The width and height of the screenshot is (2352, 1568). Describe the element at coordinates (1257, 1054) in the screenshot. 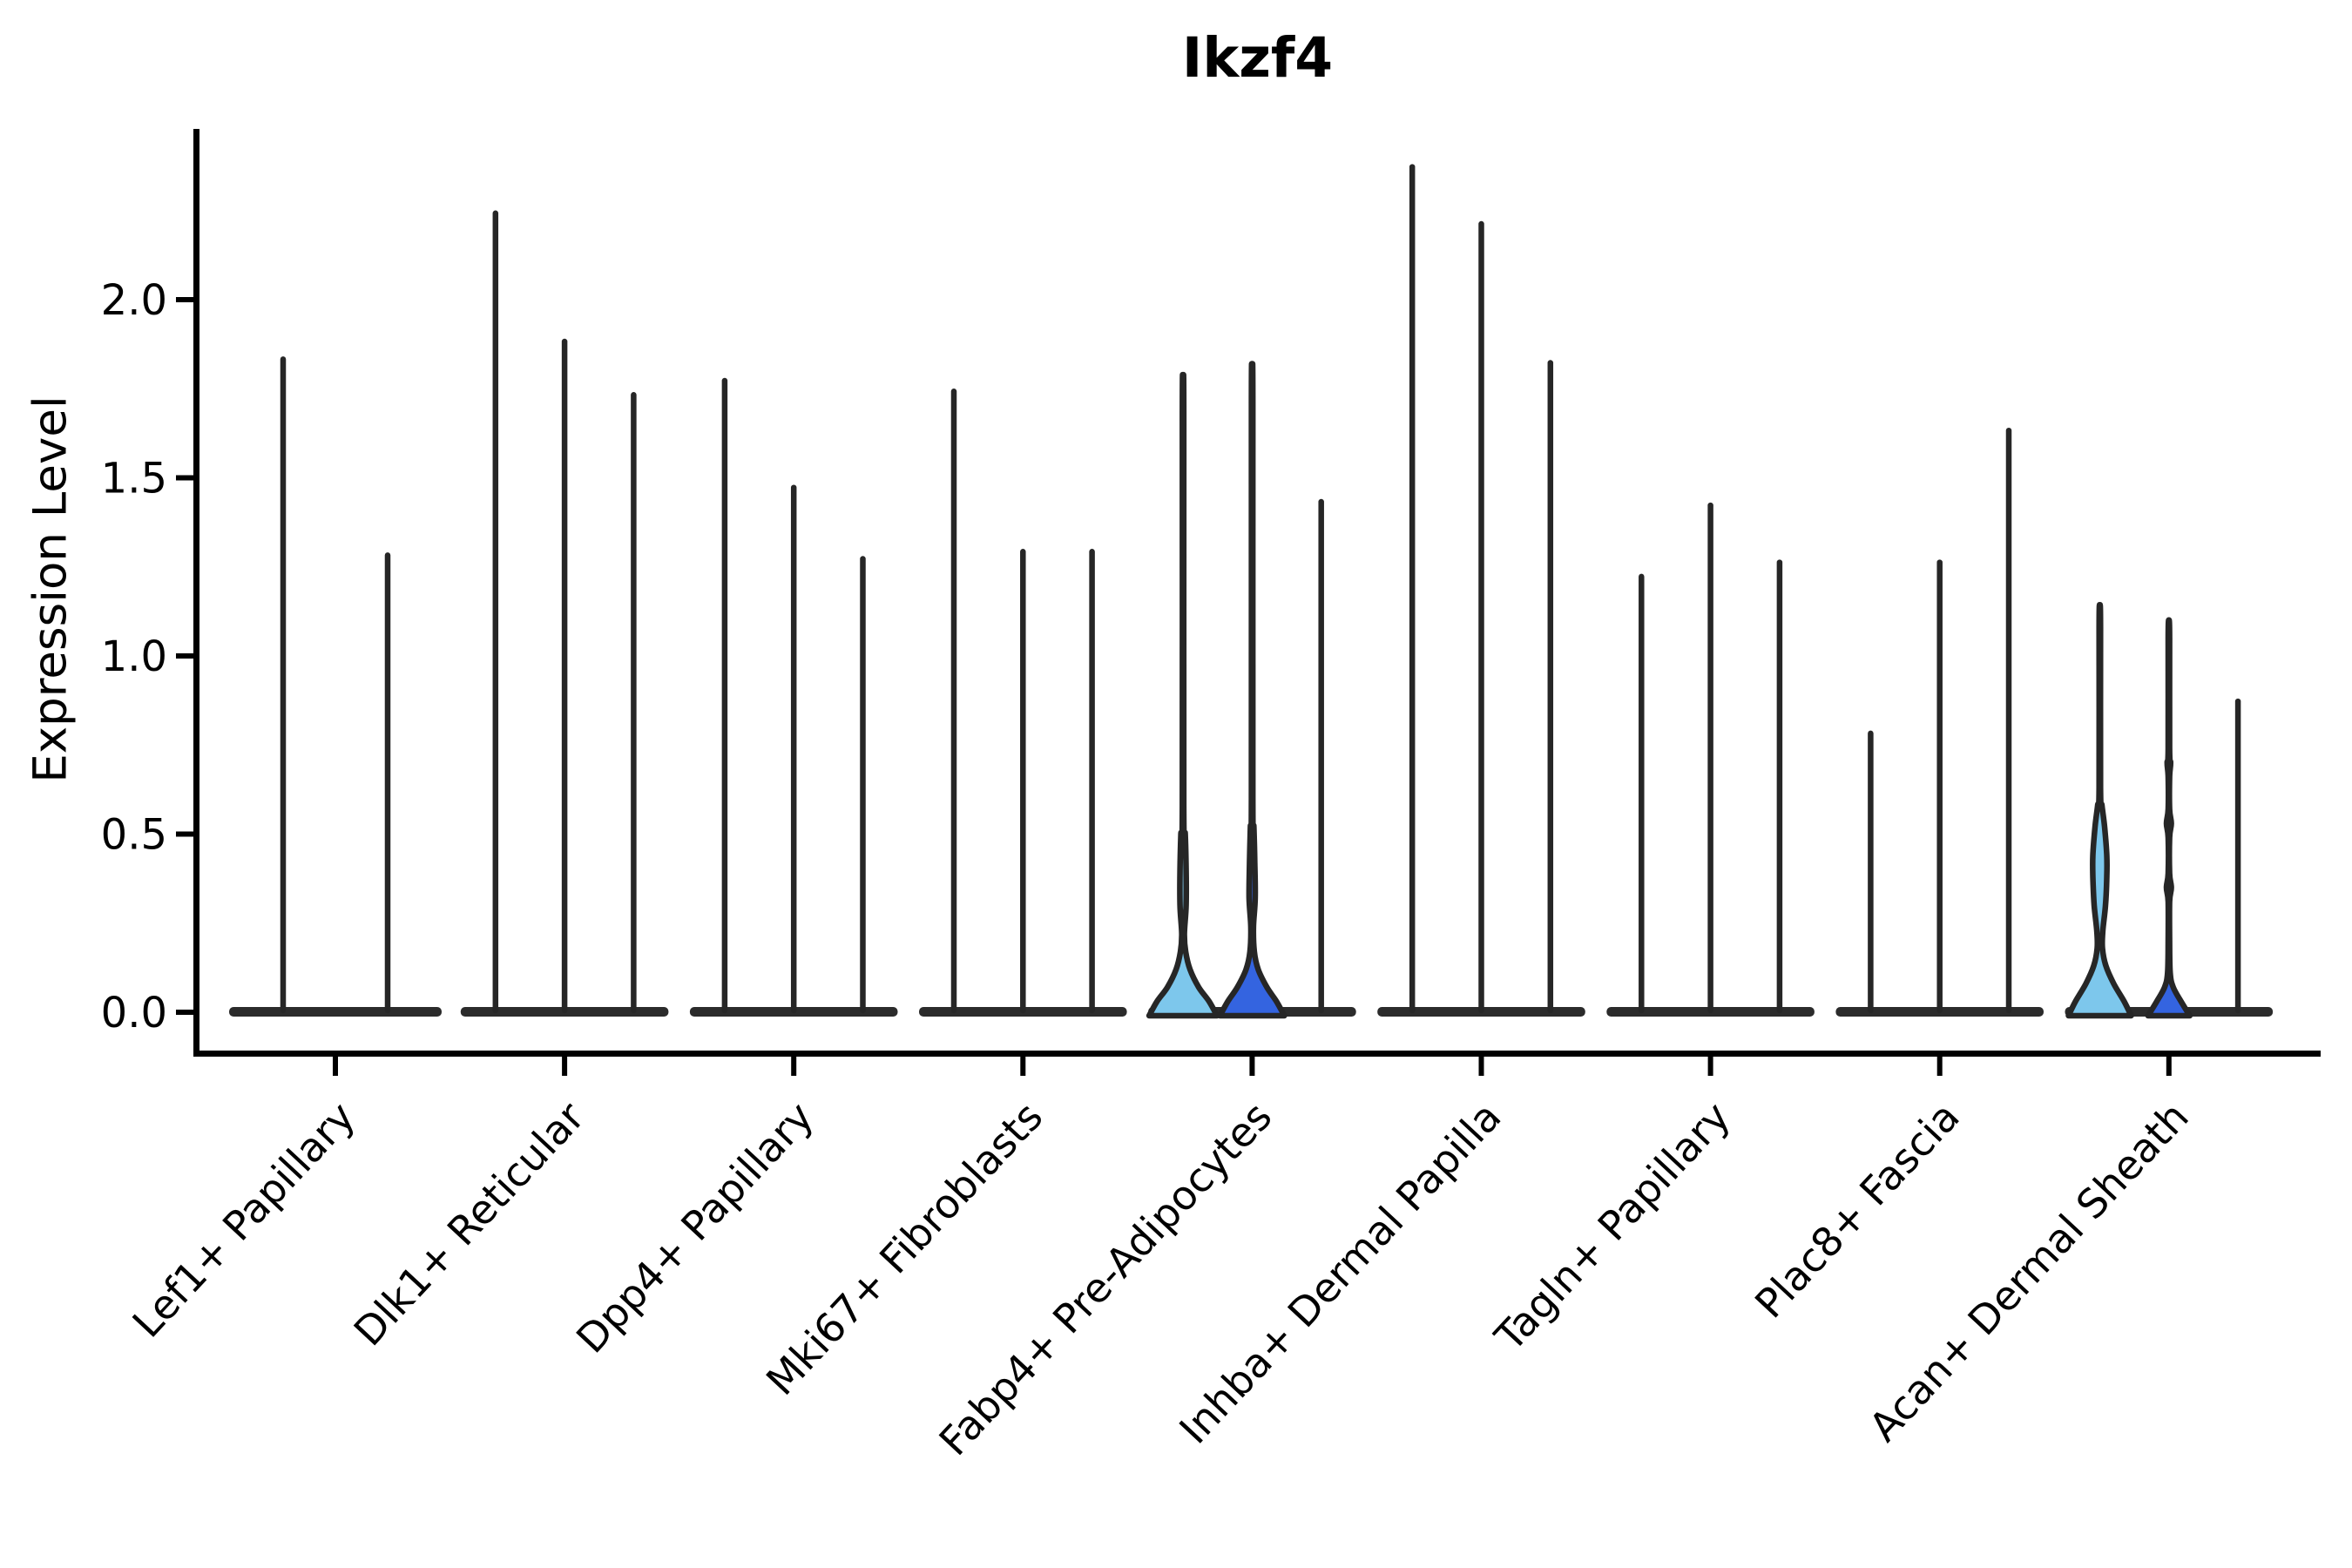

I see `x-axis-spine` at that location.